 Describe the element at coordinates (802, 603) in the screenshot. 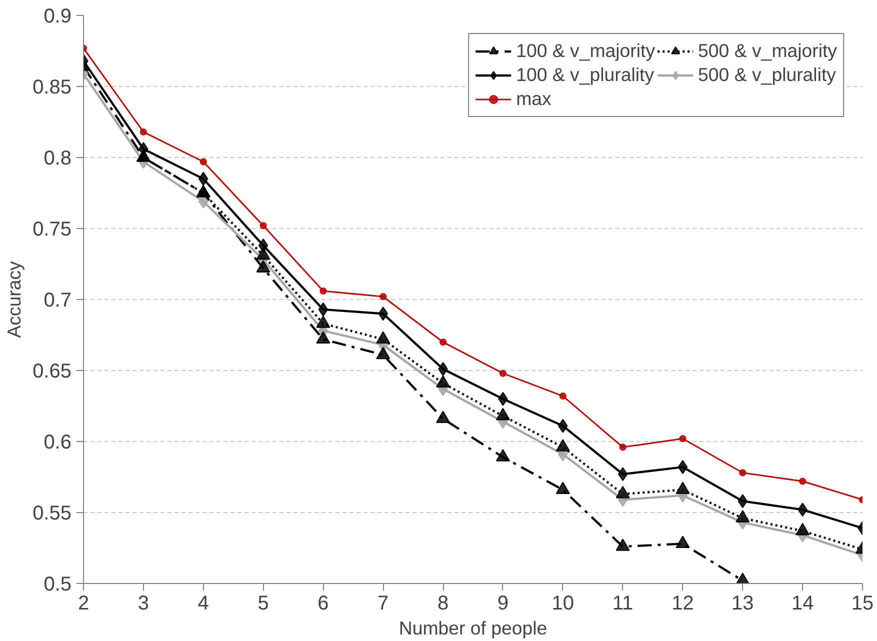

I see `x-tick-label: 14` at that location.